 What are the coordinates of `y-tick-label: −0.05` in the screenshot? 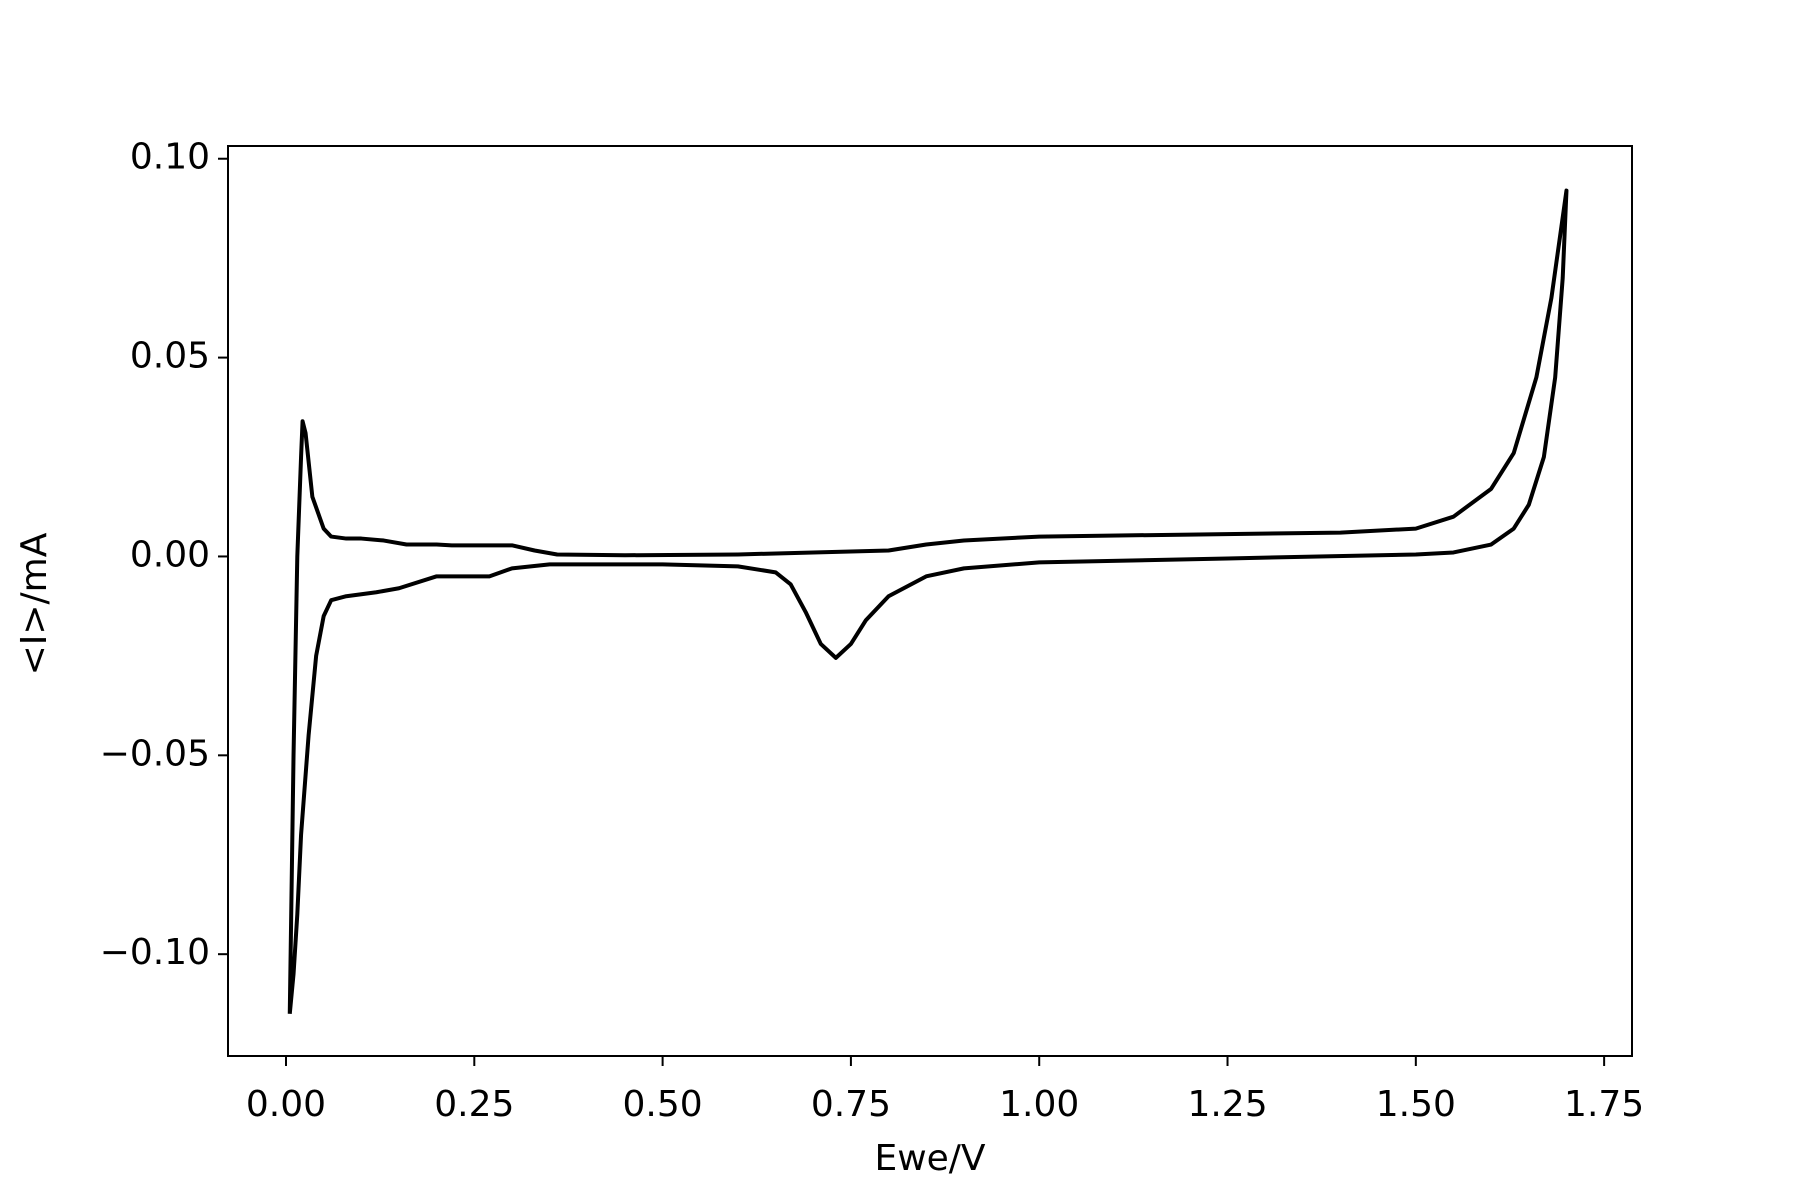 It's located at (155, 753).